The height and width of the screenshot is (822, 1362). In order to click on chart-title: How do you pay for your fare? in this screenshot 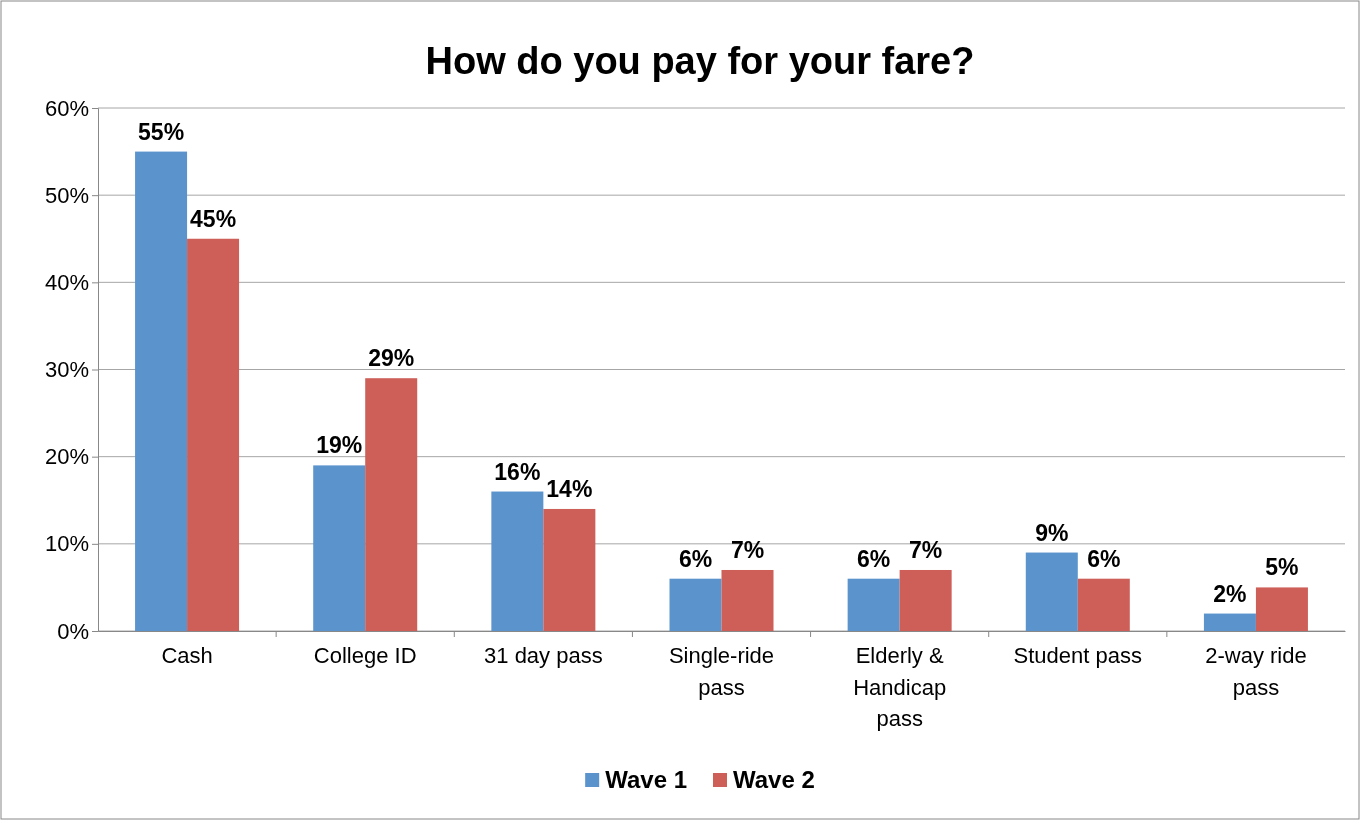, I will do `click(700, 61)`.